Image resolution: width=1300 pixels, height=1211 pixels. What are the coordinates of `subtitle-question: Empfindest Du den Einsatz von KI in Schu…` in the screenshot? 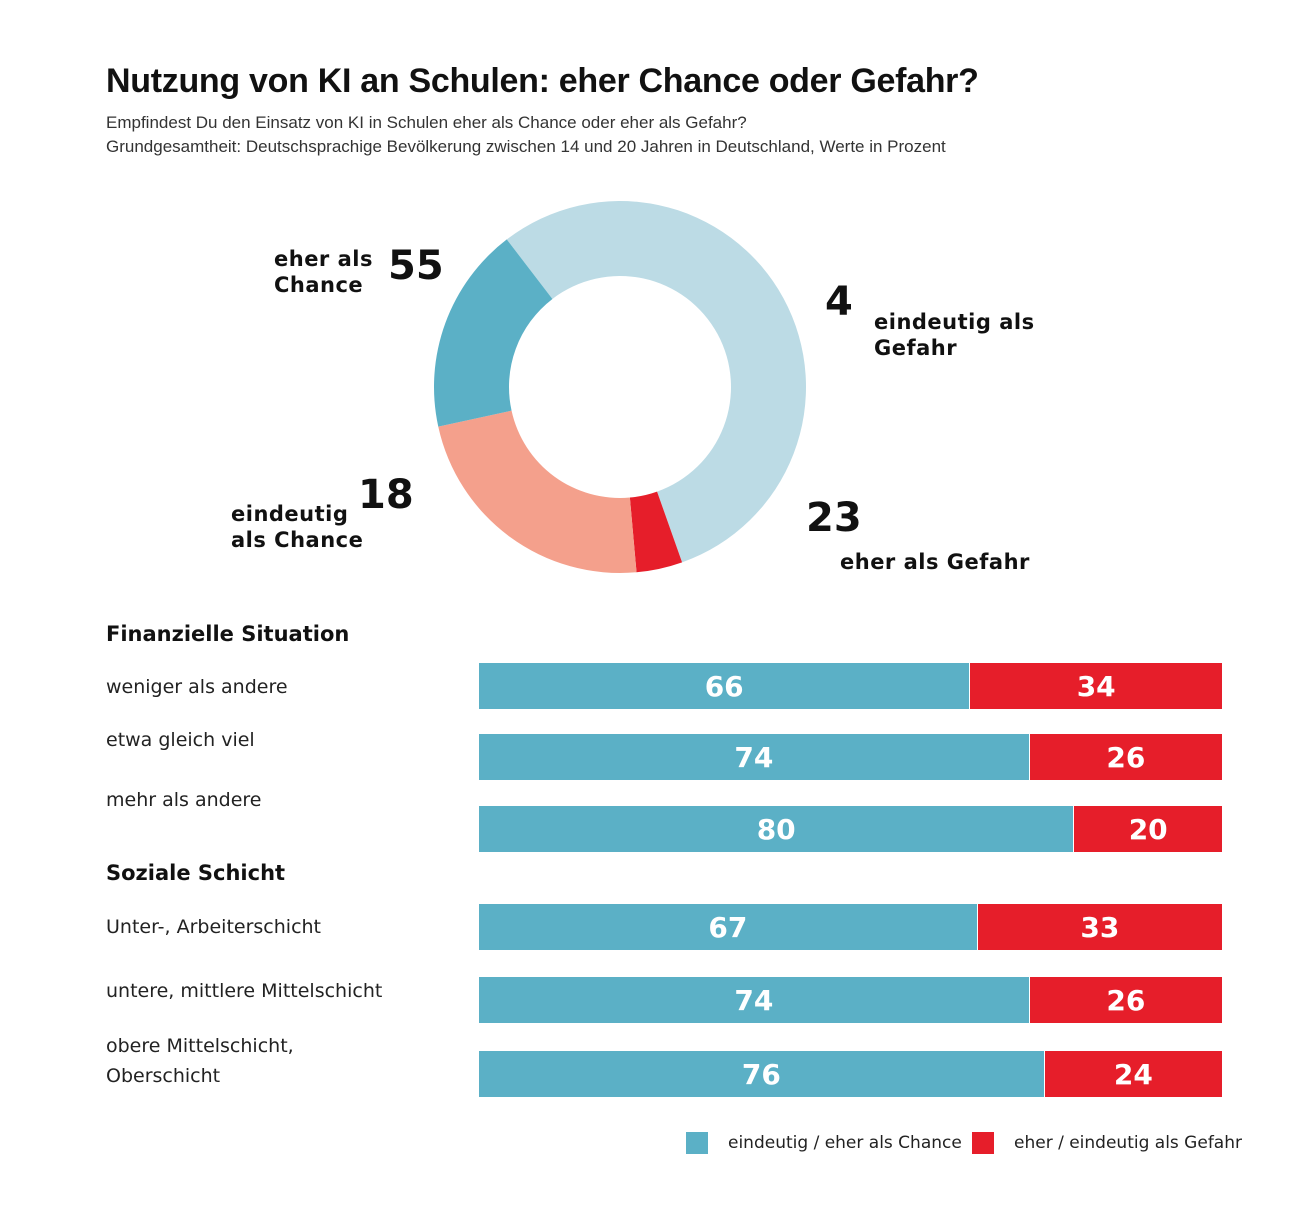 It's located at (426, 122).